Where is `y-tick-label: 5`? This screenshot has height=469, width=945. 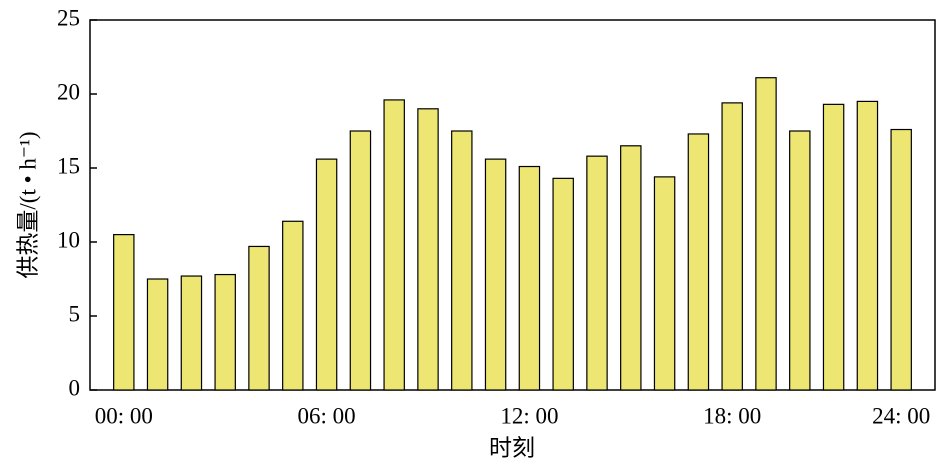 y-tick-label: 5 is located at coordinates (75, 313).